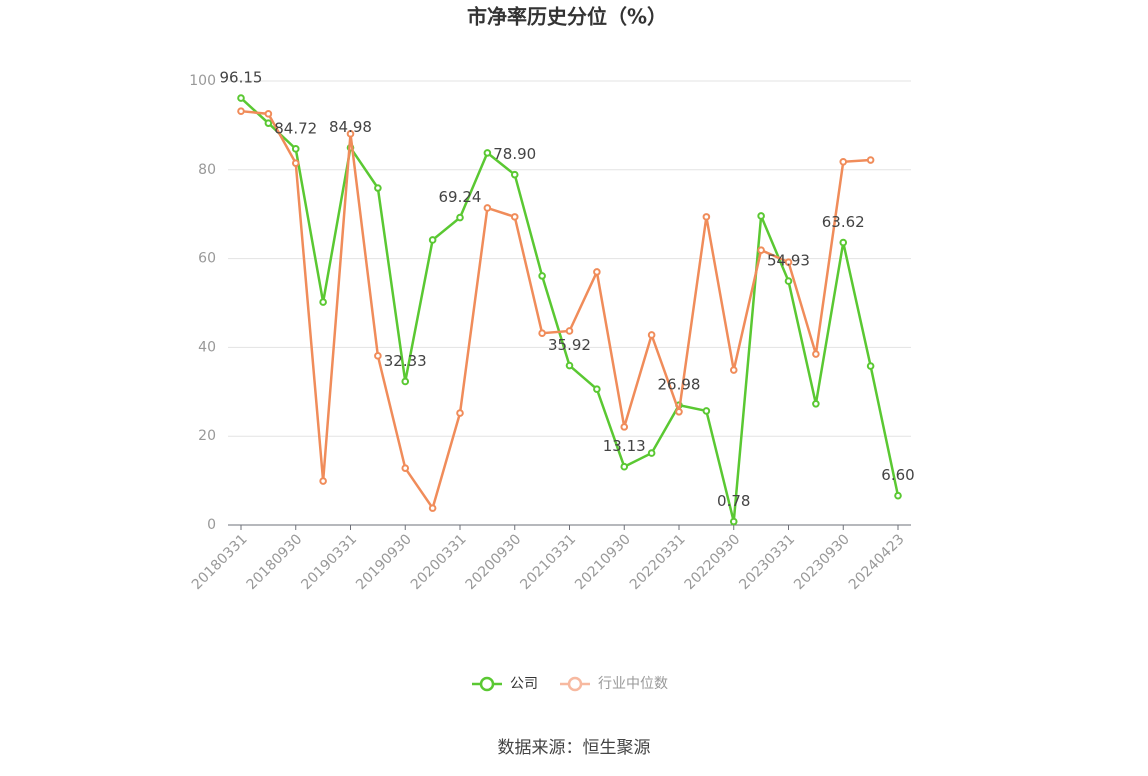 The image size is (1148, 776). I want to click on y-tick-label: 20, so click(207, 436).